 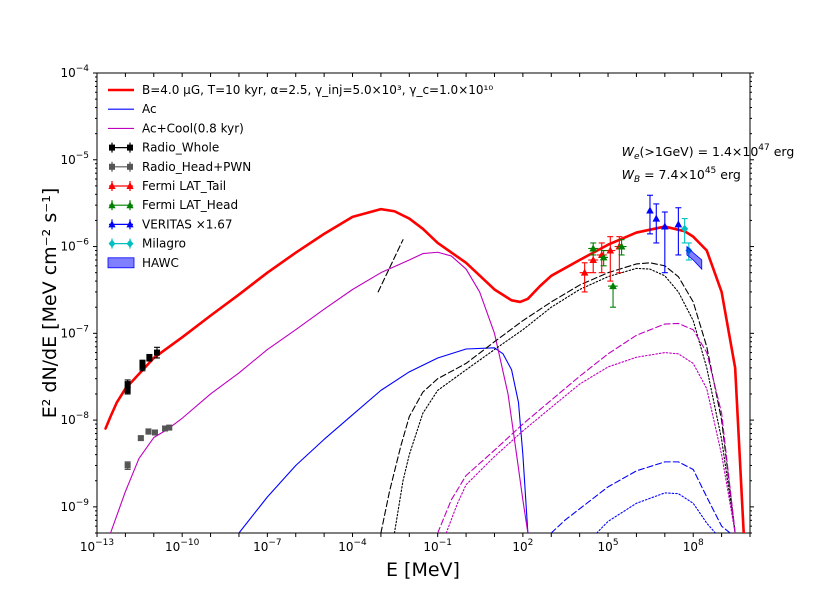 What do you see at coordinates (437, 546) in the screenshot?
I see `x-tick-label: 10⁻¹` at bounding box center [437, 546].